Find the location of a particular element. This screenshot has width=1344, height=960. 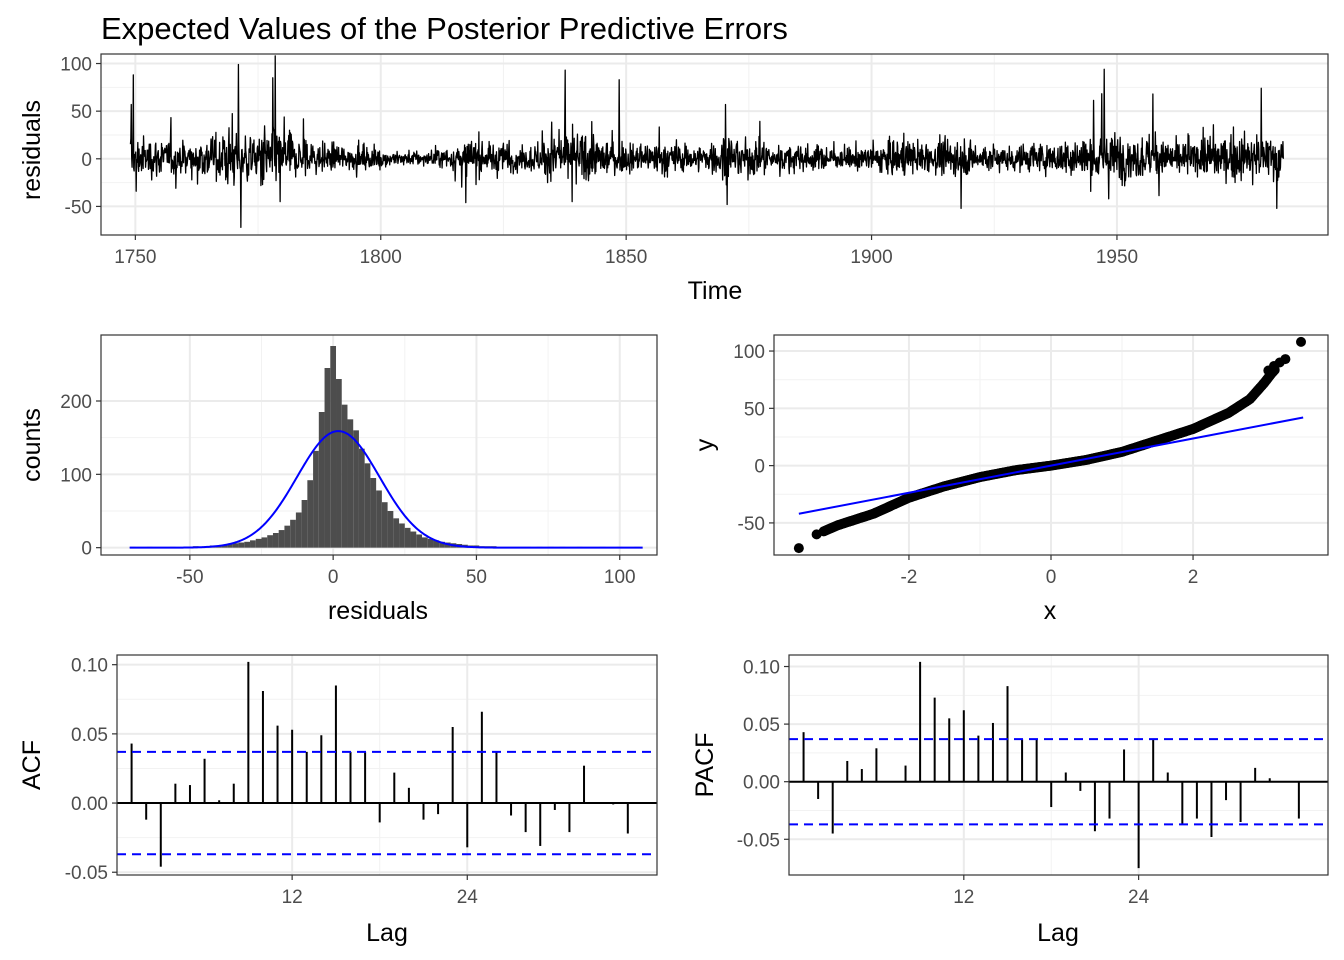

hist-xtick-label: 50 is located at coordinates (476, 577).